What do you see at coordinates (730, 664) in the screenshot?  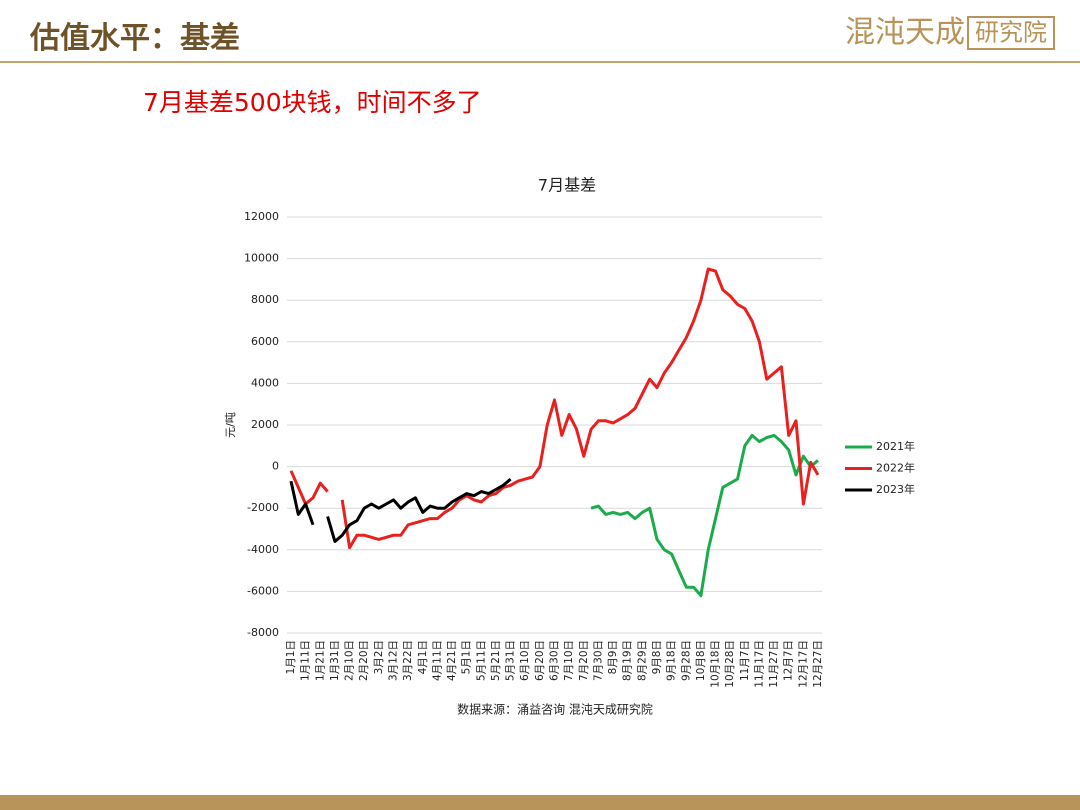 I see `x-tick-label: 10月28日` at bounding box center [730, 664].